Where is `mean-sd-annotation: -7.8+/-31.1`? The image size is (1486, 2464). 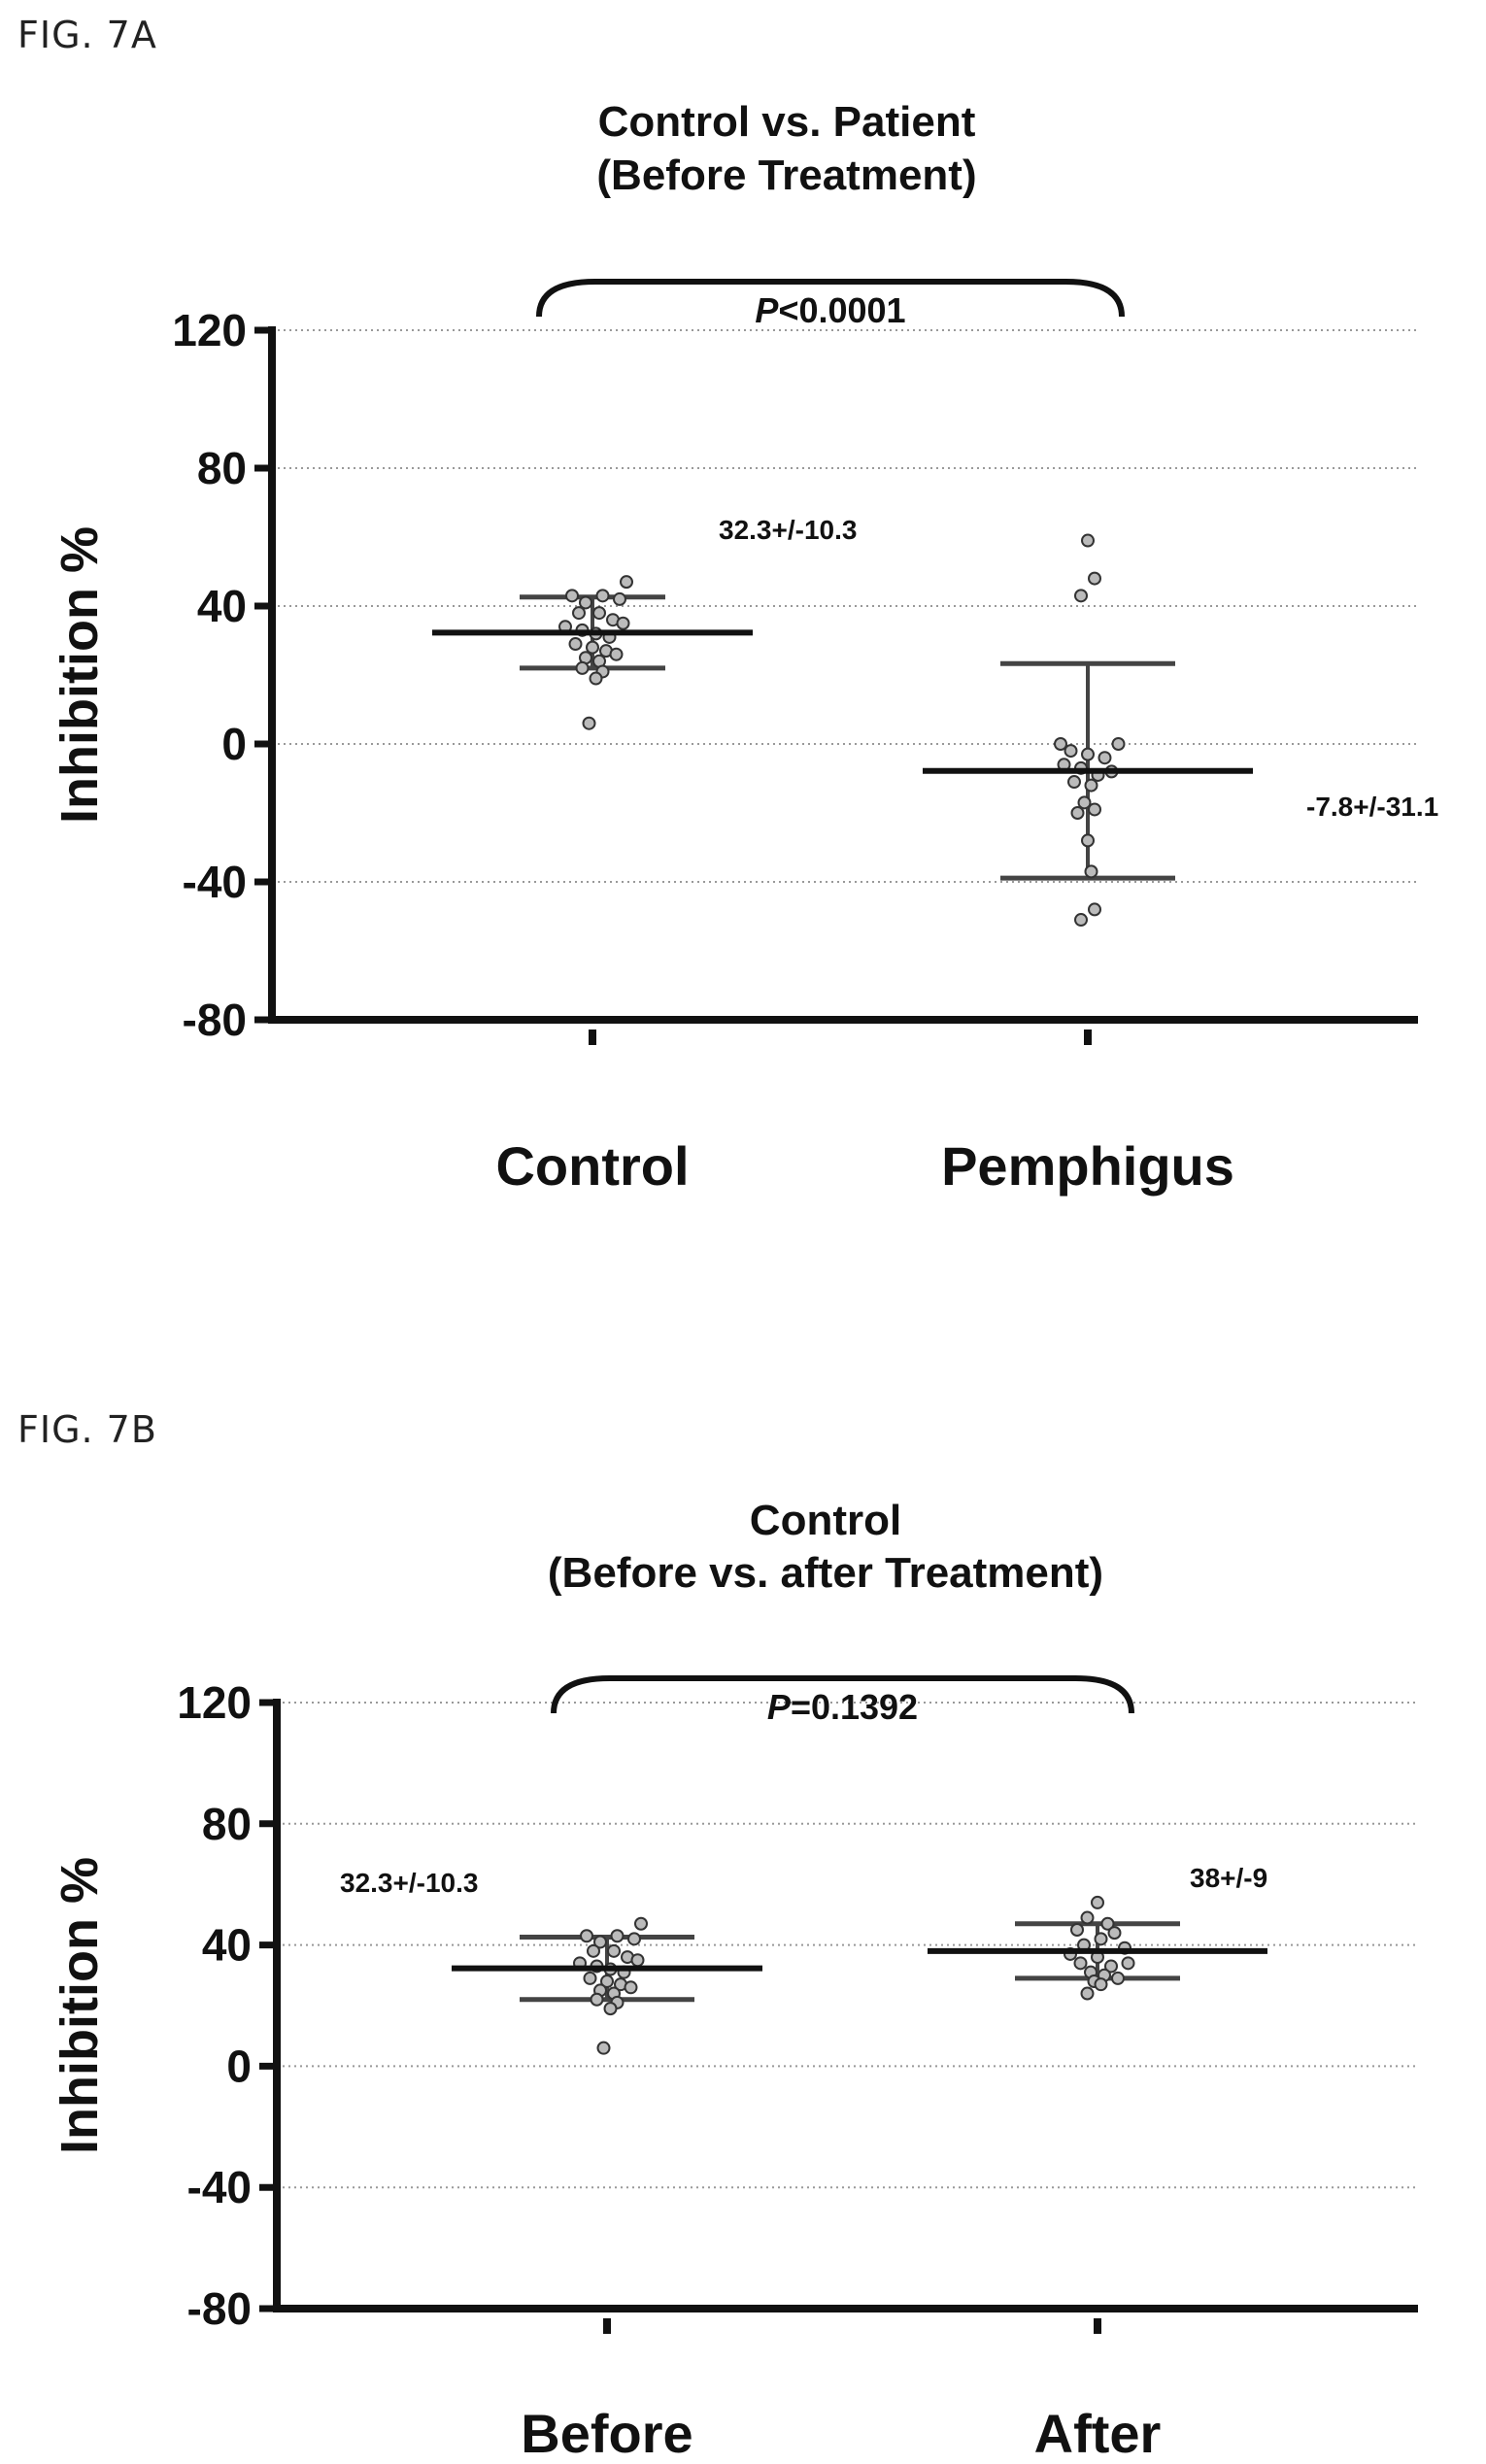 mean-sd-annotation: -7.8+/-31.1 is located at coordinates (1372, 807).